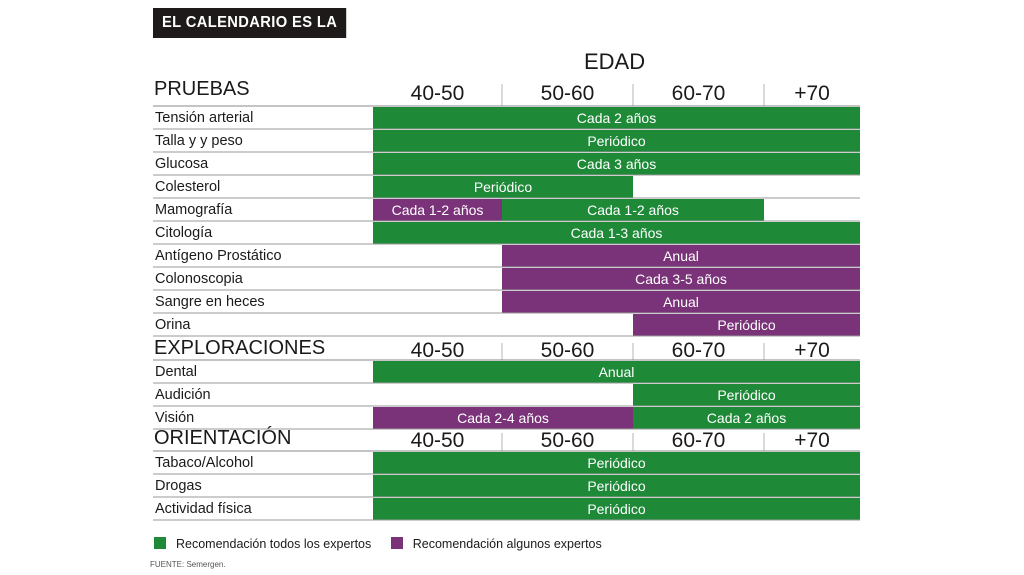 This screenshot has width=1024, height=575. Describe the element at coordinates (218, 256) in the screenshot. I see `row-label: Antígeno Prostático` at that location.